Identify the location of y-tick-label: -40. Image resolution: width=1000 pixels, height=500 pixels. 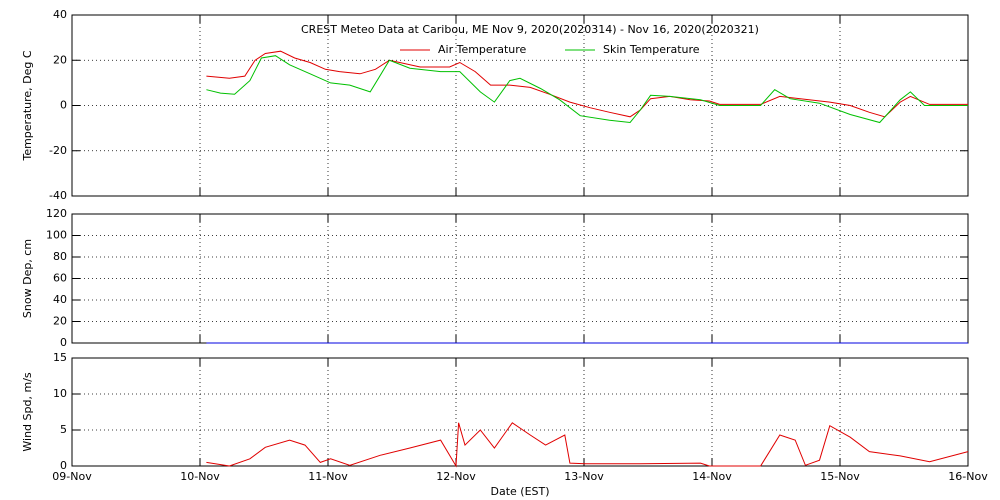
(58, 195).